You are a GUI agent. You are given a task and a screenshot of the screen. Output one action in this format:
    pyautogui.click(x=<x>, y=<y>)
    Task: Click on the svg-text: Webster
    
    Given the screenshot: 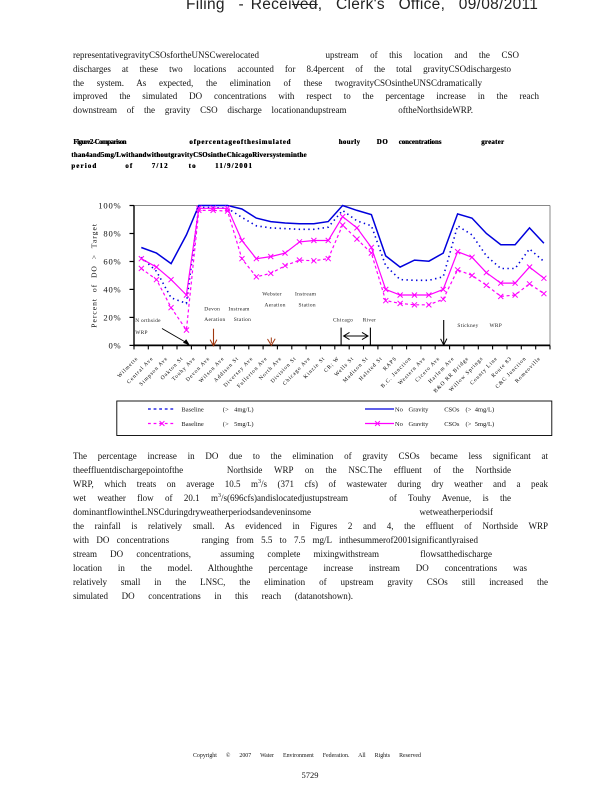 What is the action you would take?
    pyautogui.click(x=272, y=295)
    